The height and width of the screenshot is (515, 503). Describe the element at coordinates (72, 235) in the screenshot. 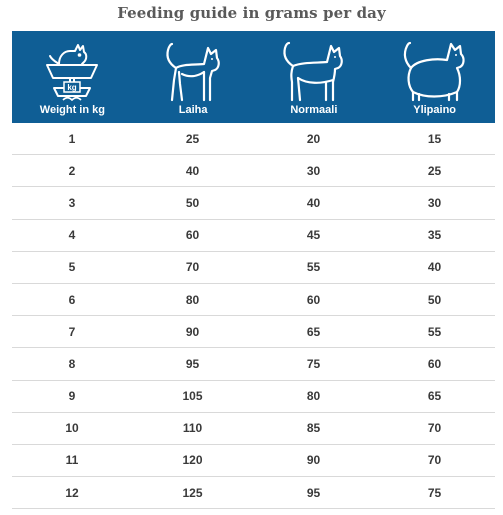

I see `weight-cell: 4` at that location.